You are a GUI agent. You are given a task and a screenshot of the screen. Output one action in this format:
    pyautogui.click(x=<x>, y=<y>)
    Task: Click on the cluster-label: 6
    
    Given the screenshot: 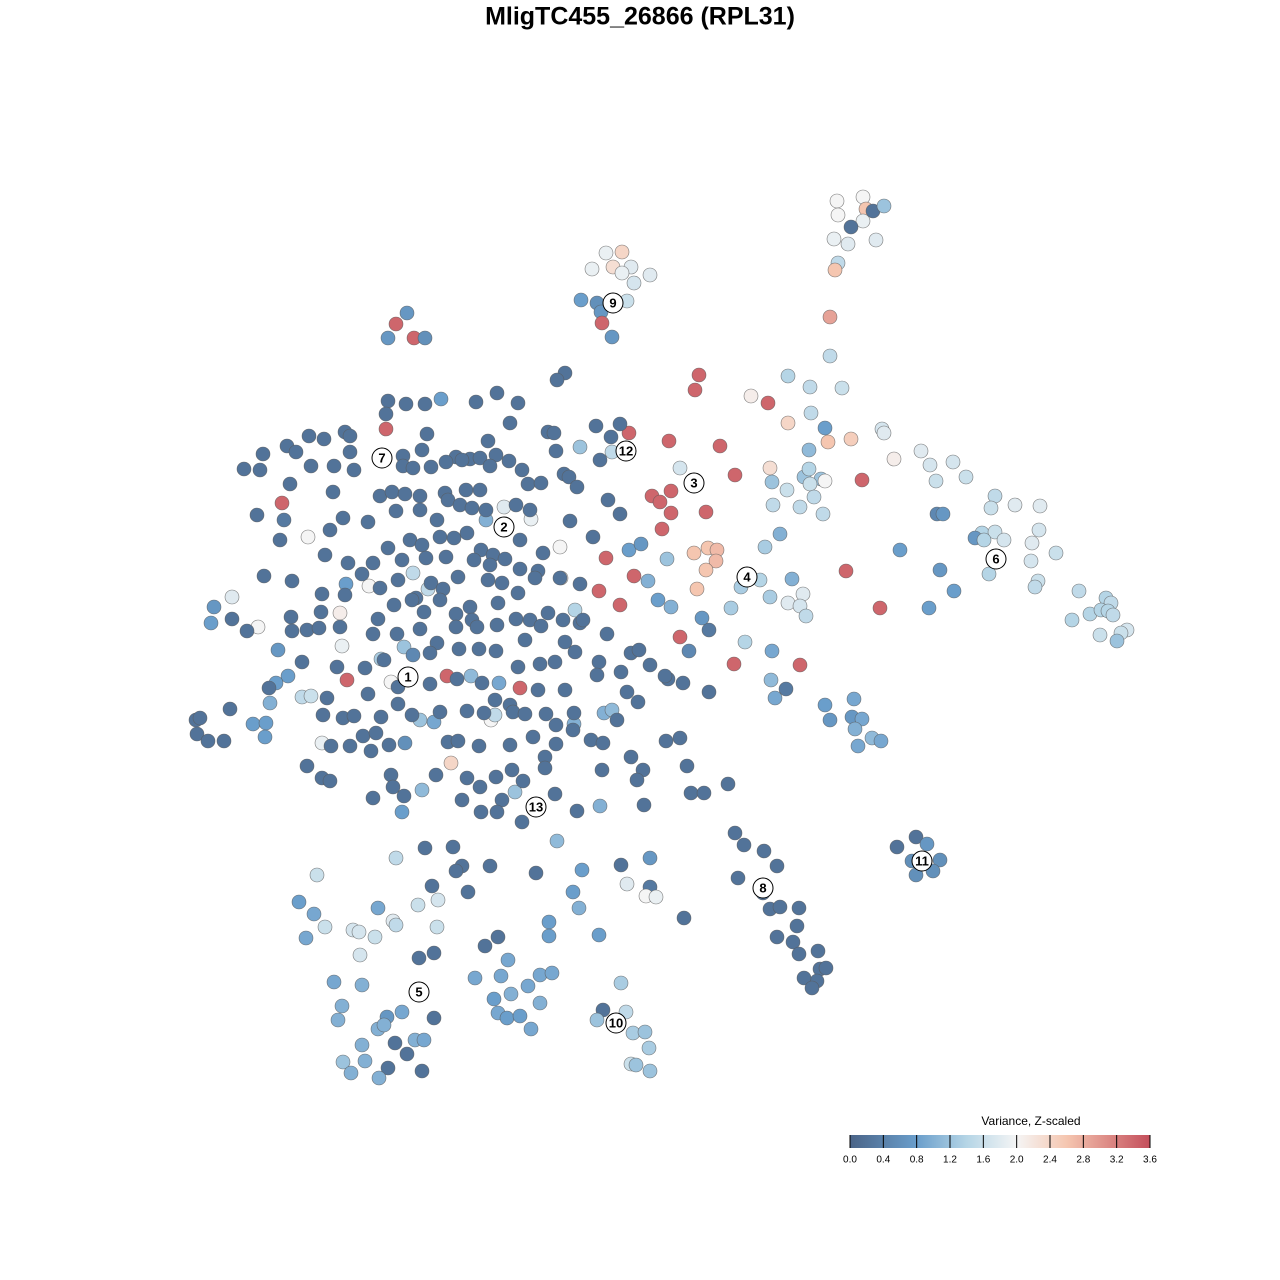 What is the action you would take?
    pyautogui.click(x=995, y=558)
    